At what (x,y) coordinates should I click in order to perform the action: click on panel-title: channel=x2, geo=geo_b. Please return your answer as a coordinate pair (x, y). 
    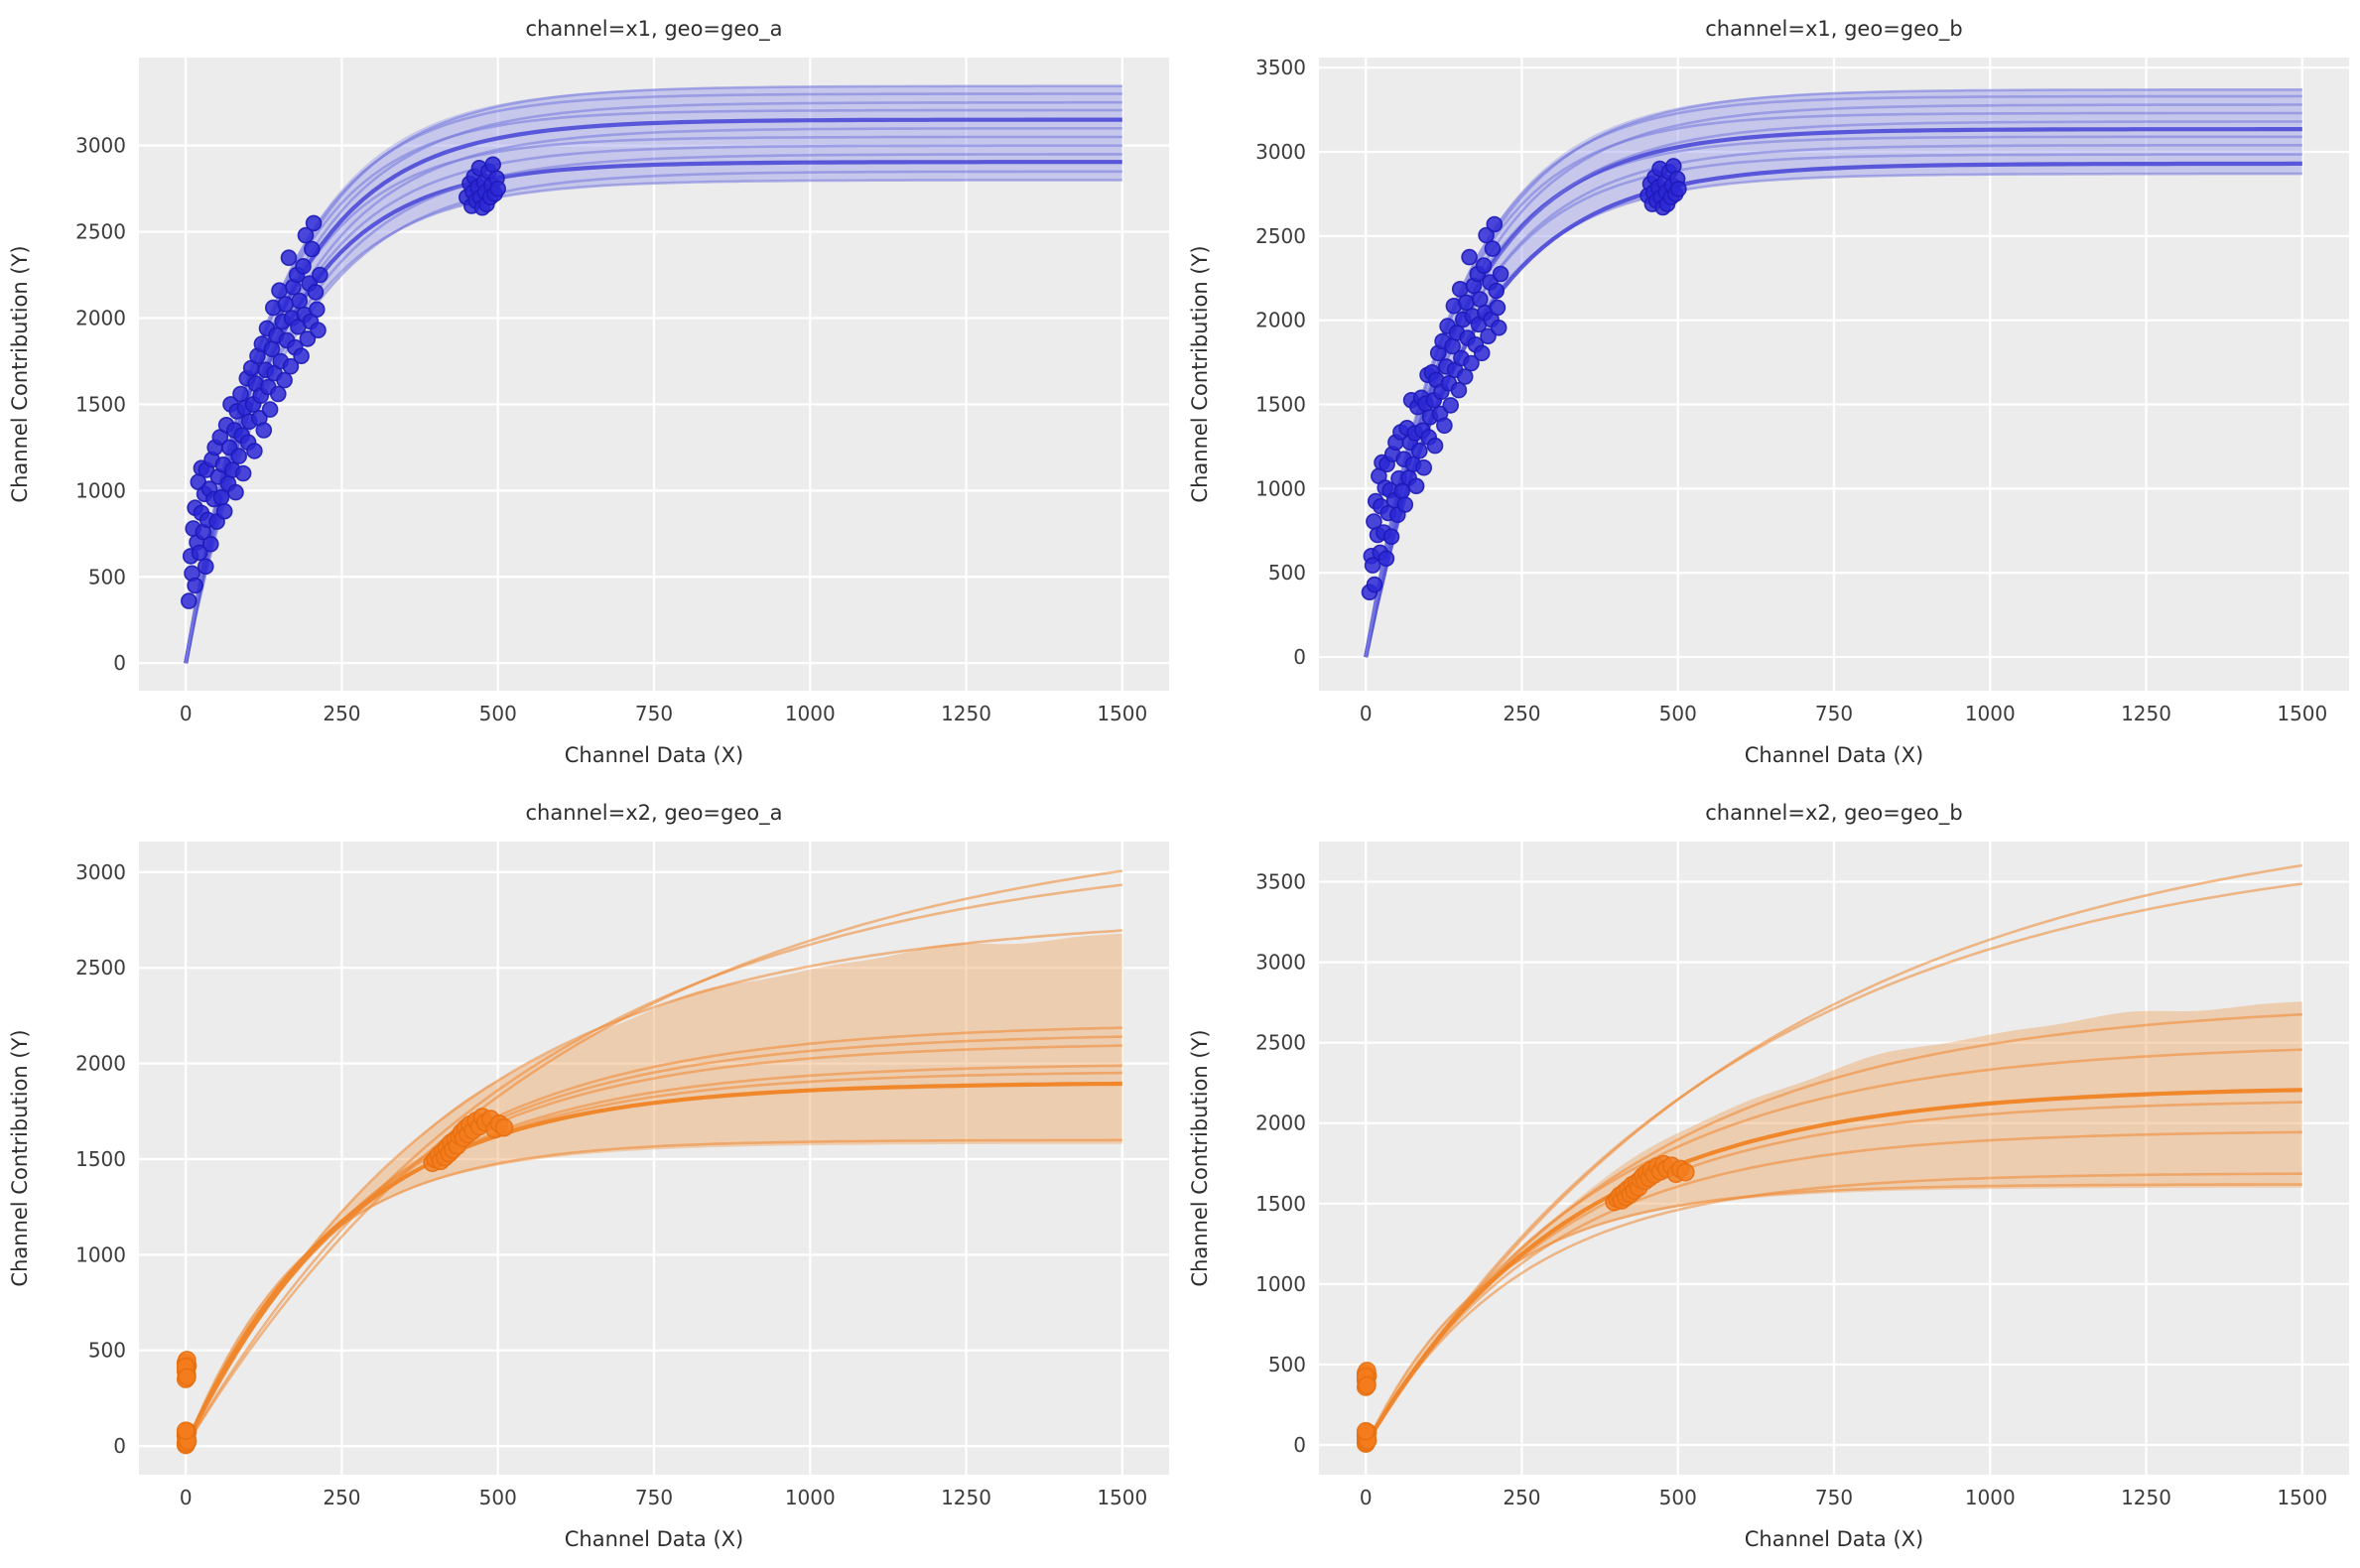
    Looking at the image, I should click on (1833, 813).